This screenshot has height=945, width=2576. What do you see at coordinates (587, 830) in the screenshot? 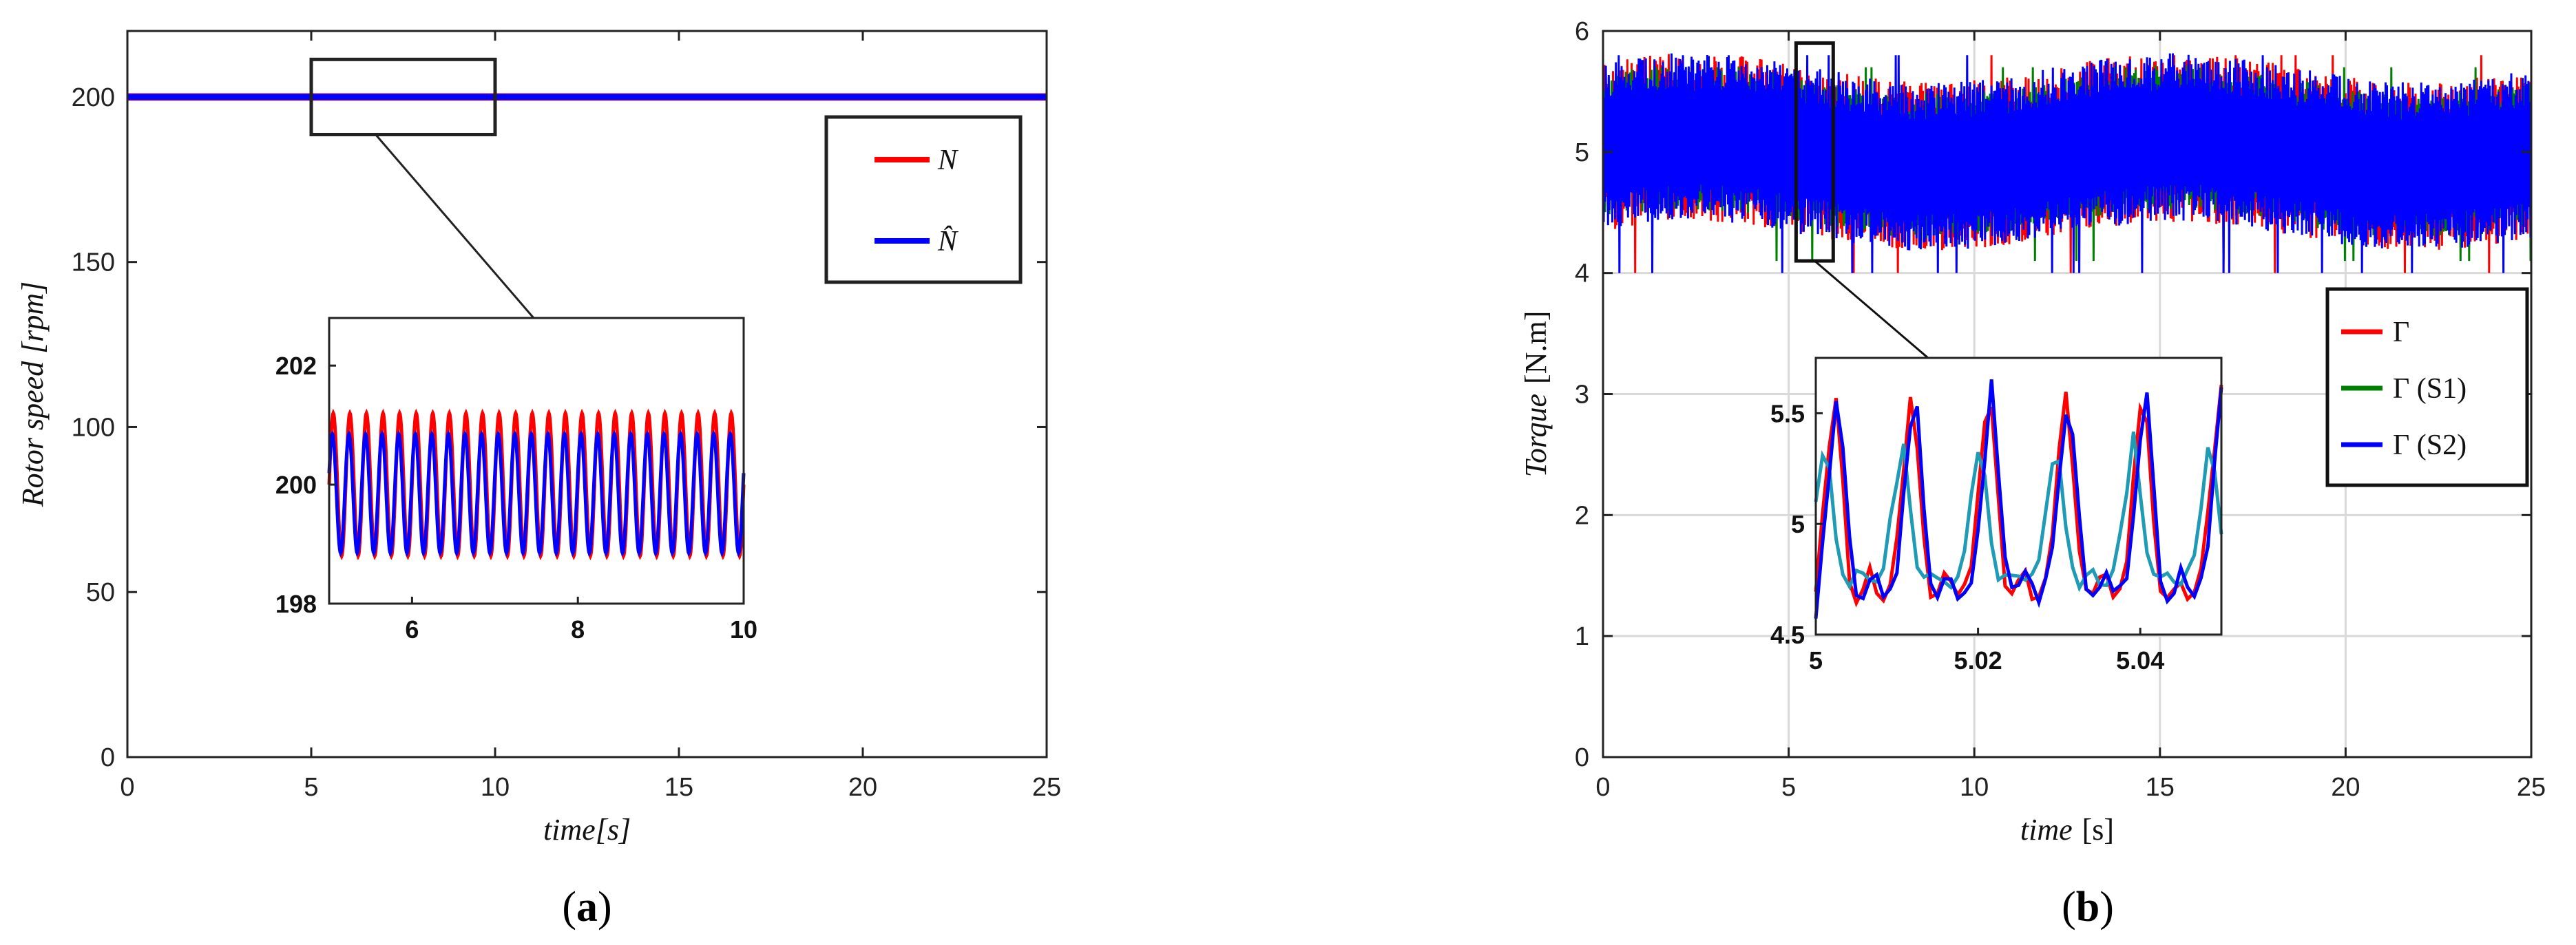
I see `x-axis-label-a: time[s]` at bounding box center [587, 830].